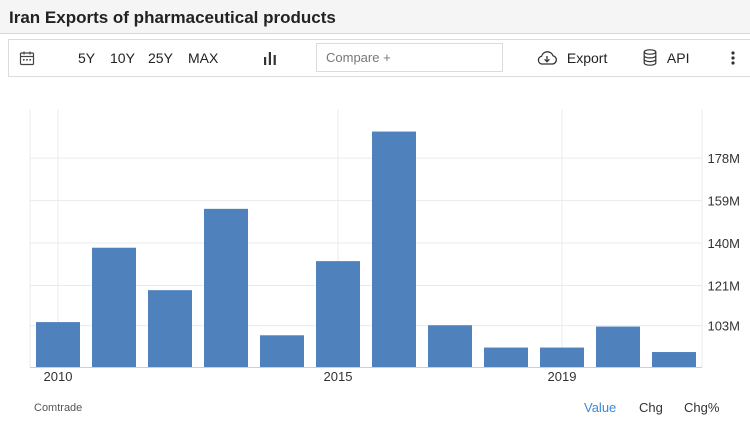 The height and width of the screenshot is (435, 750). I want to click on range-25y-button: 25Y, so click(160, 58).